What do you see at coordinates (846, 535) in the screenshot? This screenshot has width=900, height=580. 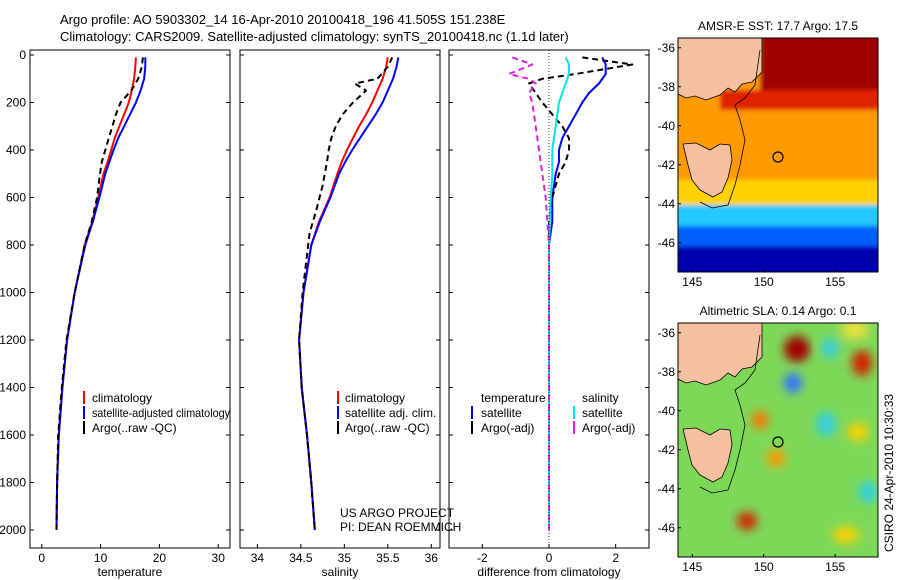 I see `sla-eddy-yellow-south` at bounding box center [846, 535].